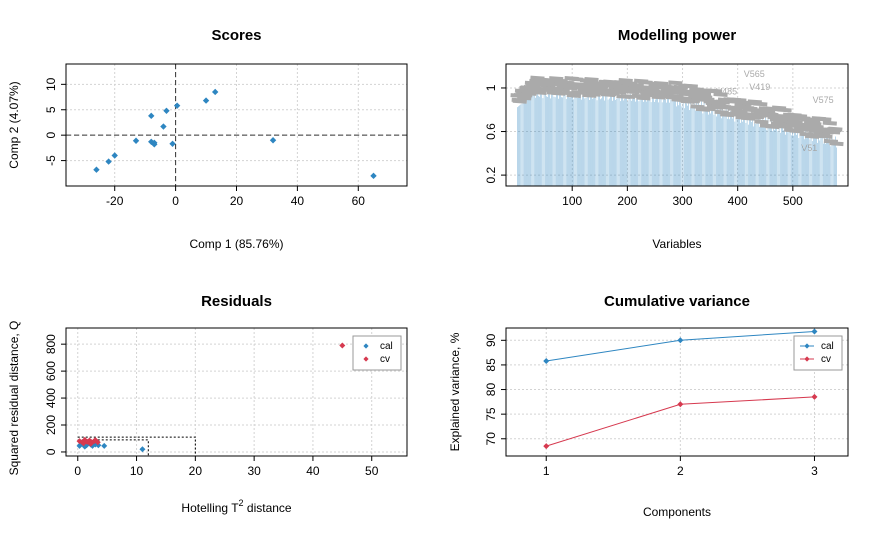 The image size is (882, 536). I want to click on scores-ylabel: Comp 2 (4.07%), so click(14, 124).